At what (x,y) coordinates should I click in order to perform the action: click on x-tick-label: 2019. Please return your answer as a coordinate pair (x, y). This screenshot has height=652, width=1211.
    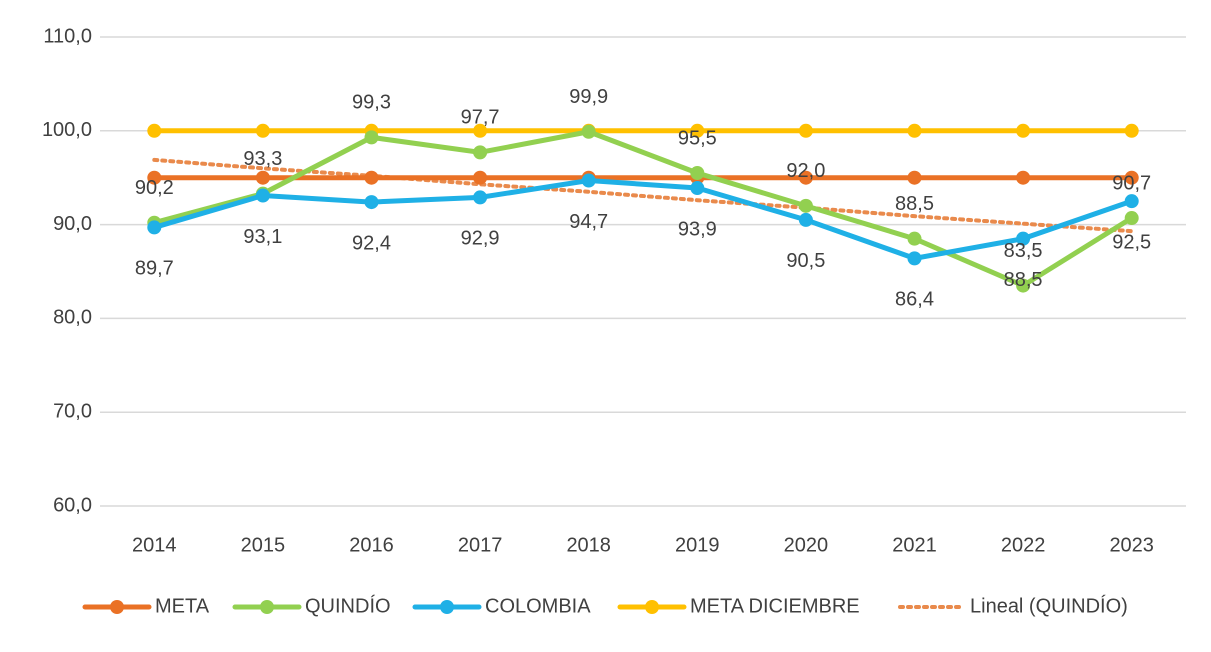
    Looking at the image, I should click on (697, 545).